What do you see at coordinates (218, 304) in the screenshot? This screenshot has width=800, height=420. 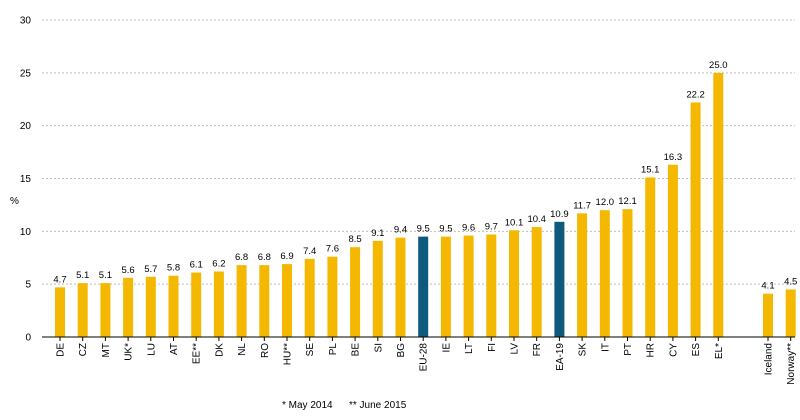 I see `bar-dk` at bounding box center [218, 304].